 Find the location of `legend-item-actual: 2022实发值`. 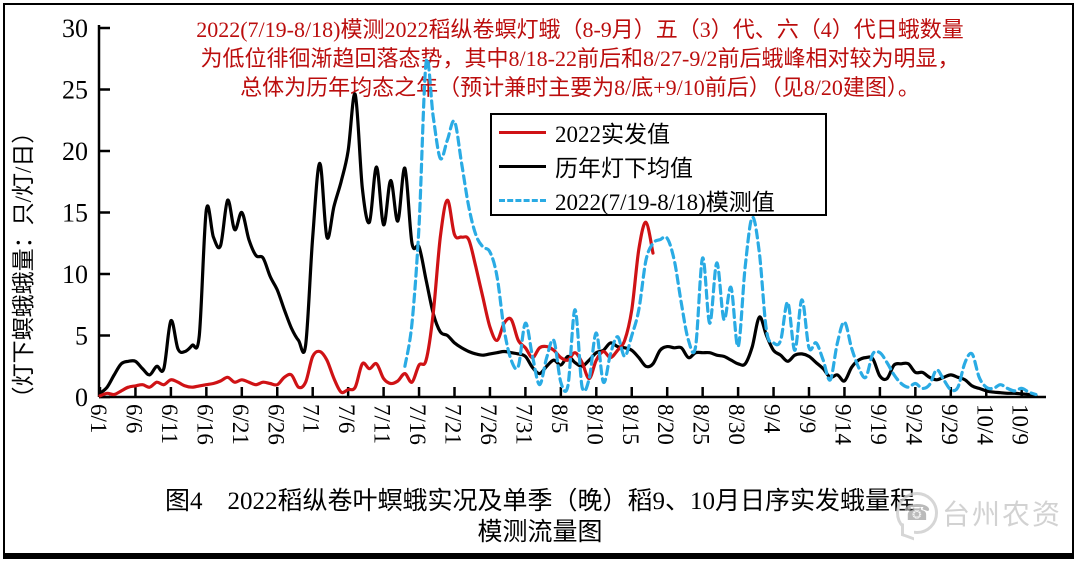

legend-item-actual: 2022实发值 is located at coordinates (658, 132).